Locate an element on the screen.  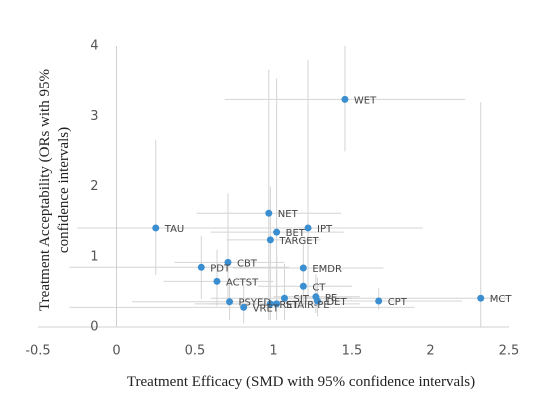
point-label: IPT is located at coordinates (325, 229).